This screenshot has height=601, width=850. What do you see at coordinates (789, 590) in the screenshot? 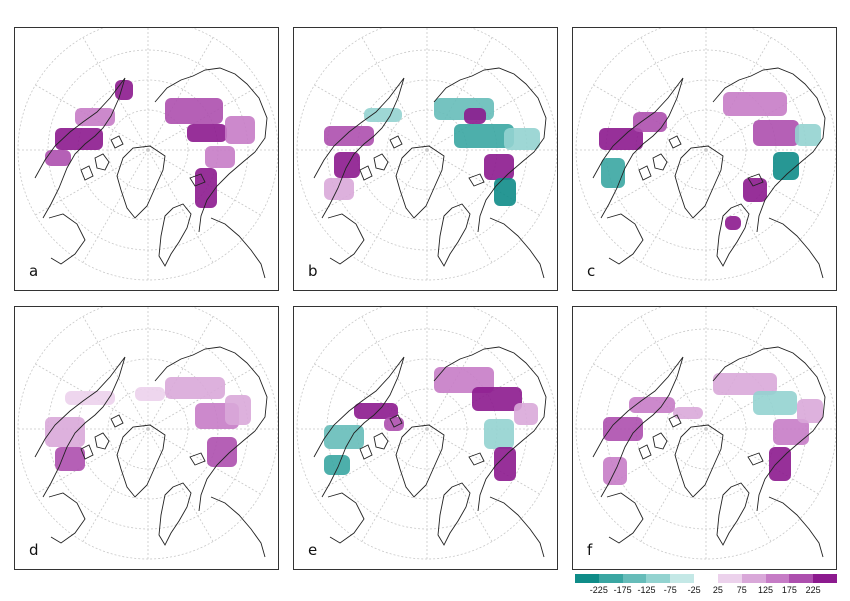
I see `legend-tick-label: 175` at bounding box center [789, 590].